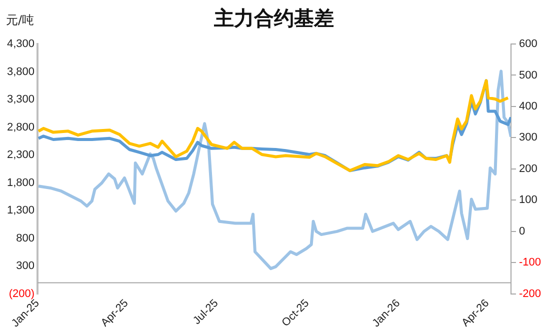  I want to click on y-tick-label: 1,800, so click(20, 182).